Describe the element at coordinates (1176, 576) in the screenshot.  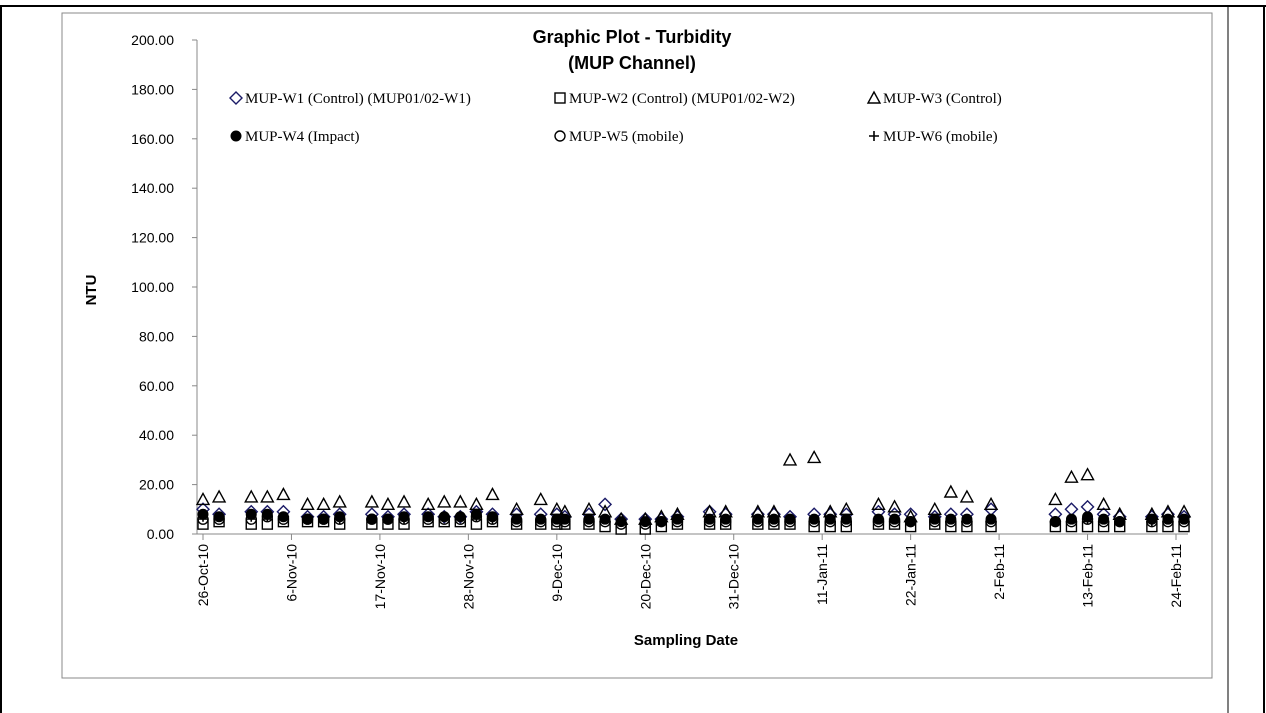
I see `x-tick-label: 24-Feb-11` at that location.